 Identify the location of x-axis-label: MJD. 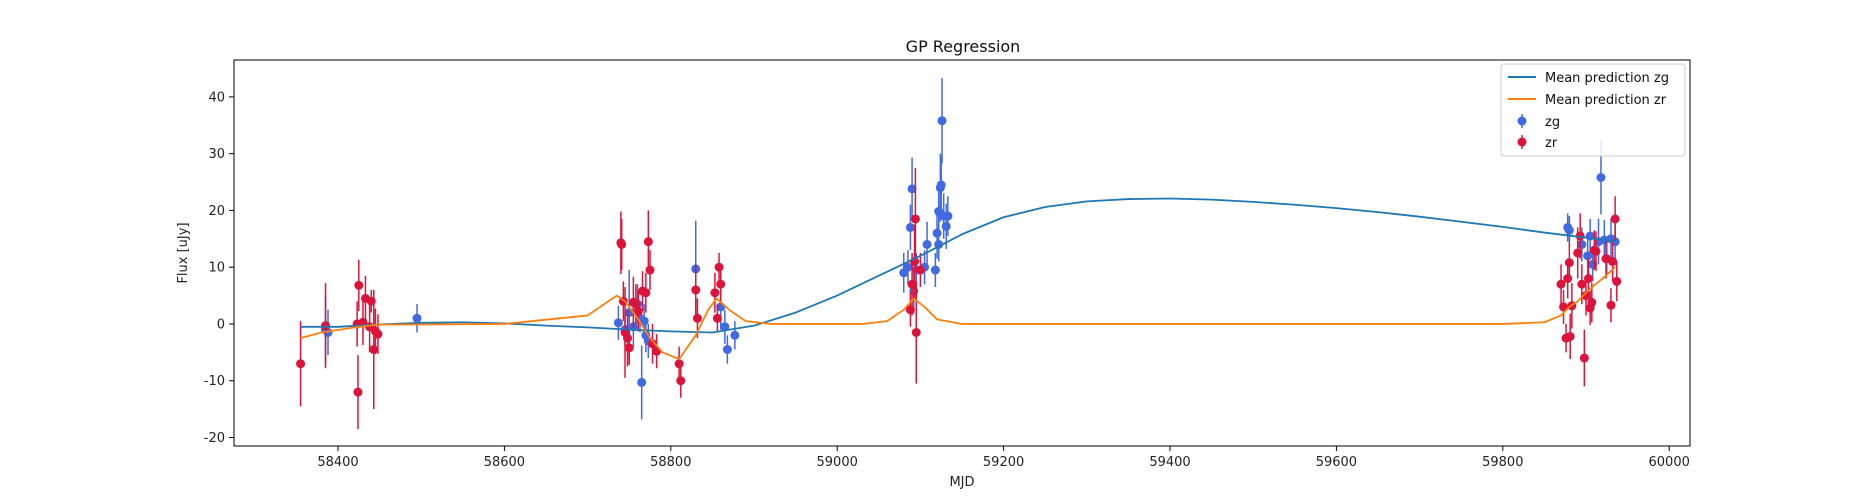
(961, 482).